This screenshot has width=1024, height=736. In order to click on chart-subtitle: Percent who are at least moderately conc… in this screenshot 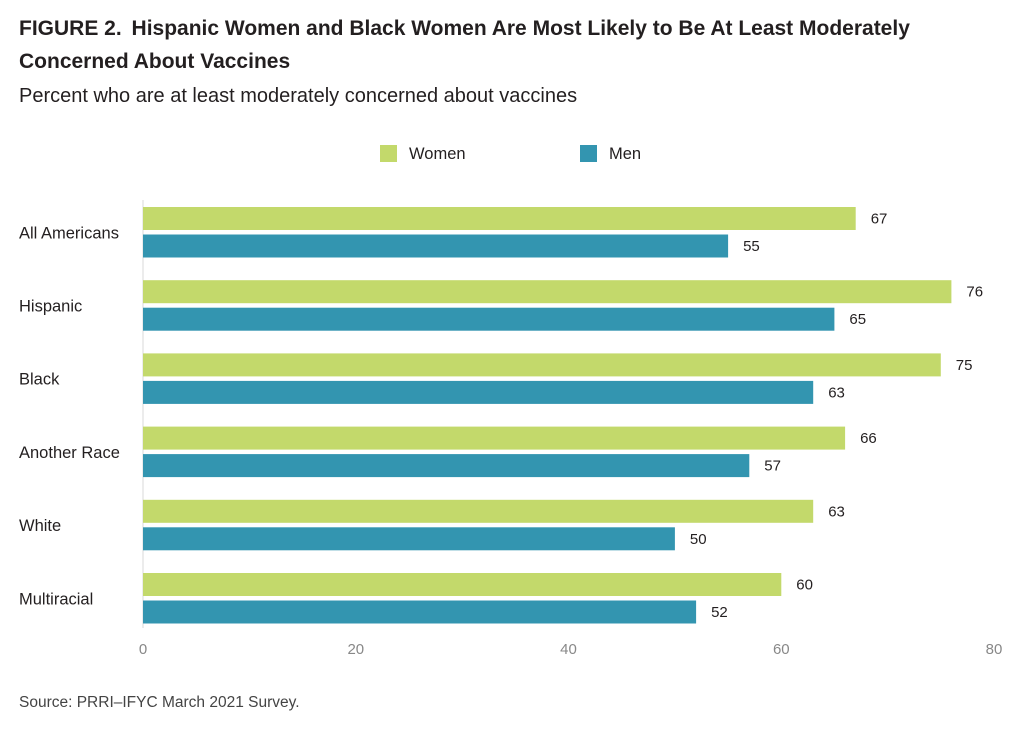, I will do `click(298, 96)`.